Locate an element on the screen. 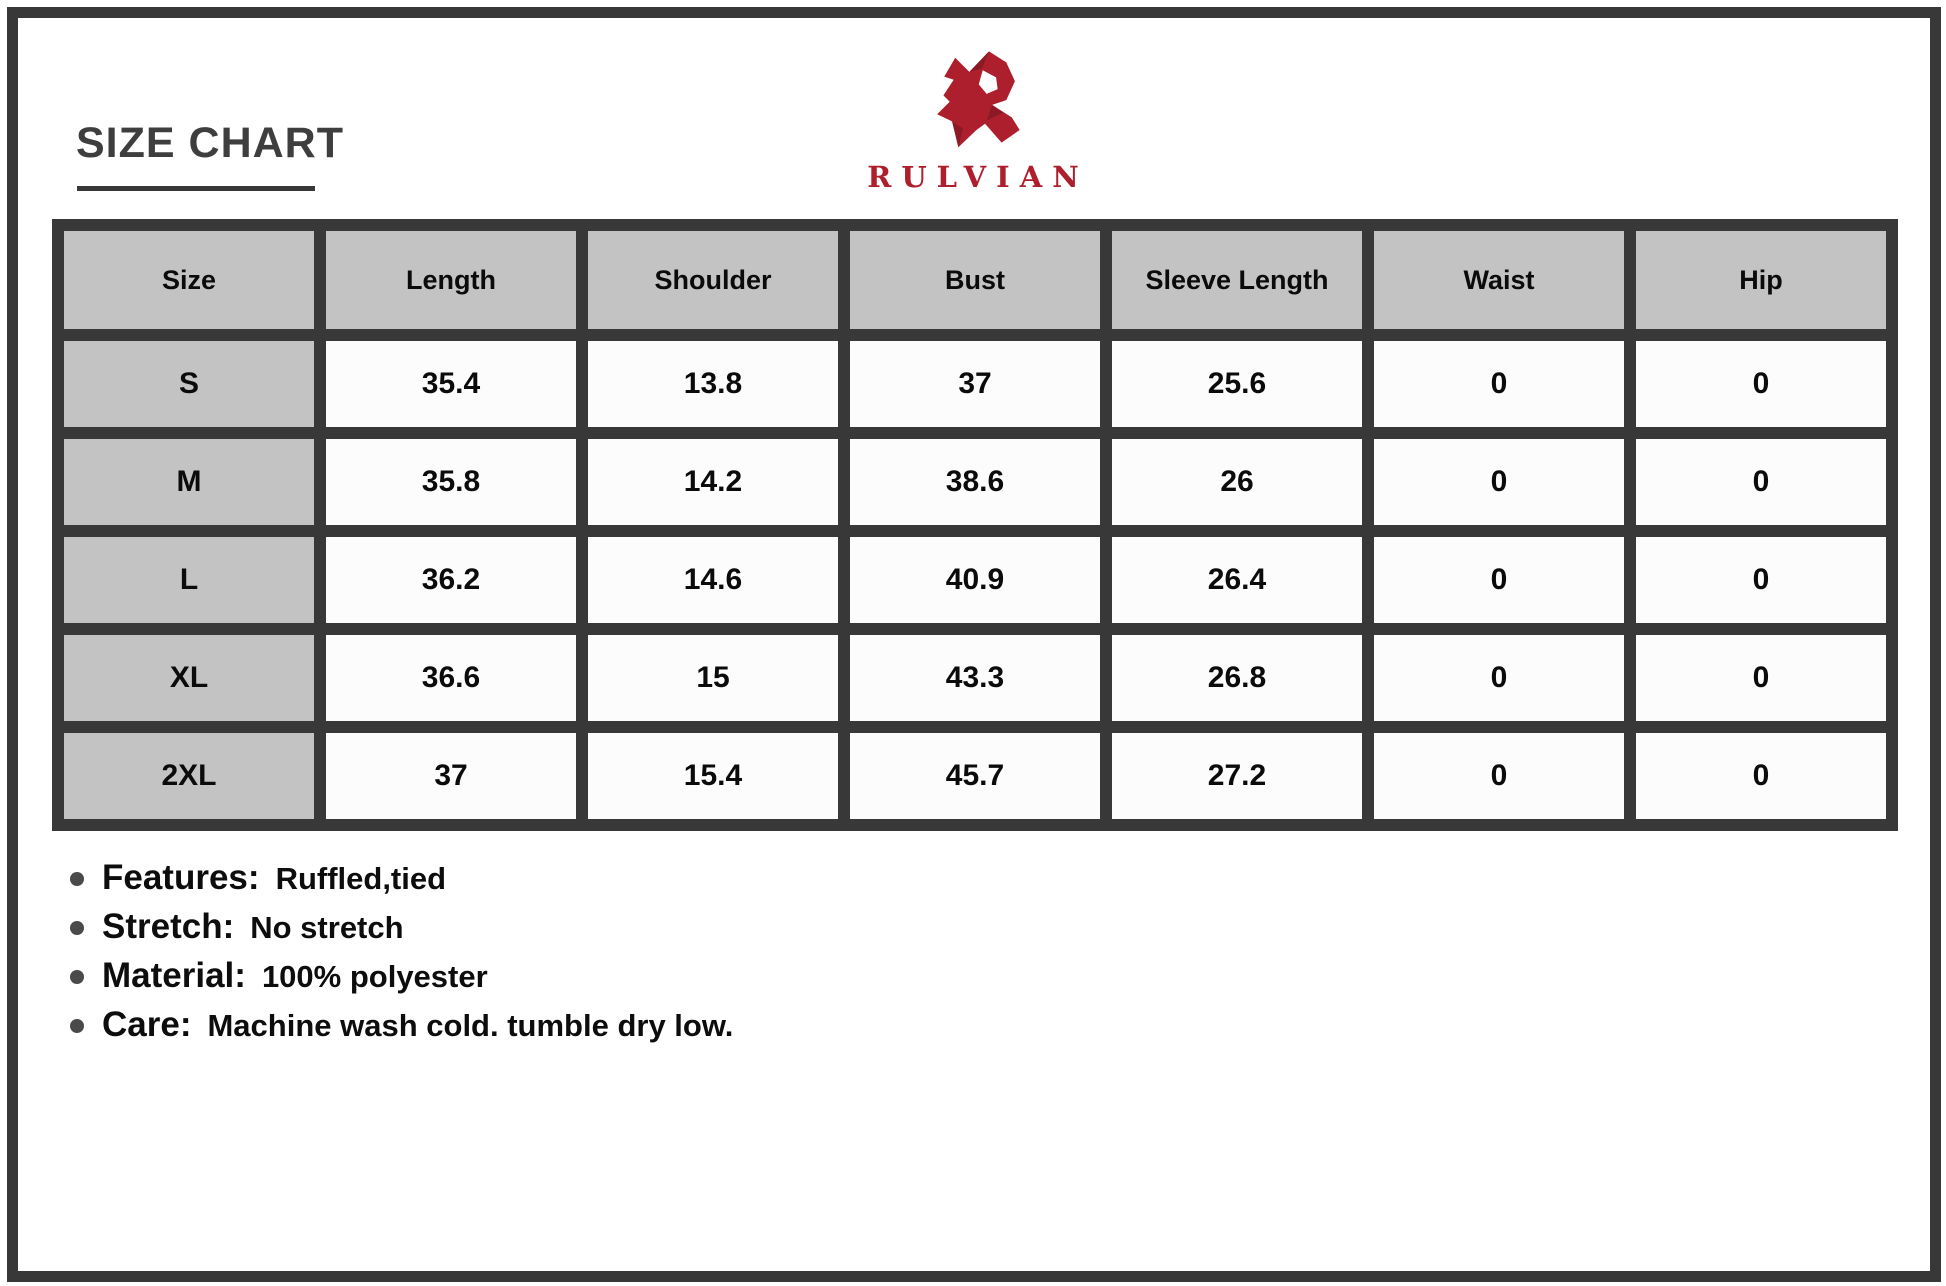  page-title: SIZE CHART is located at coordinates (210, 143).